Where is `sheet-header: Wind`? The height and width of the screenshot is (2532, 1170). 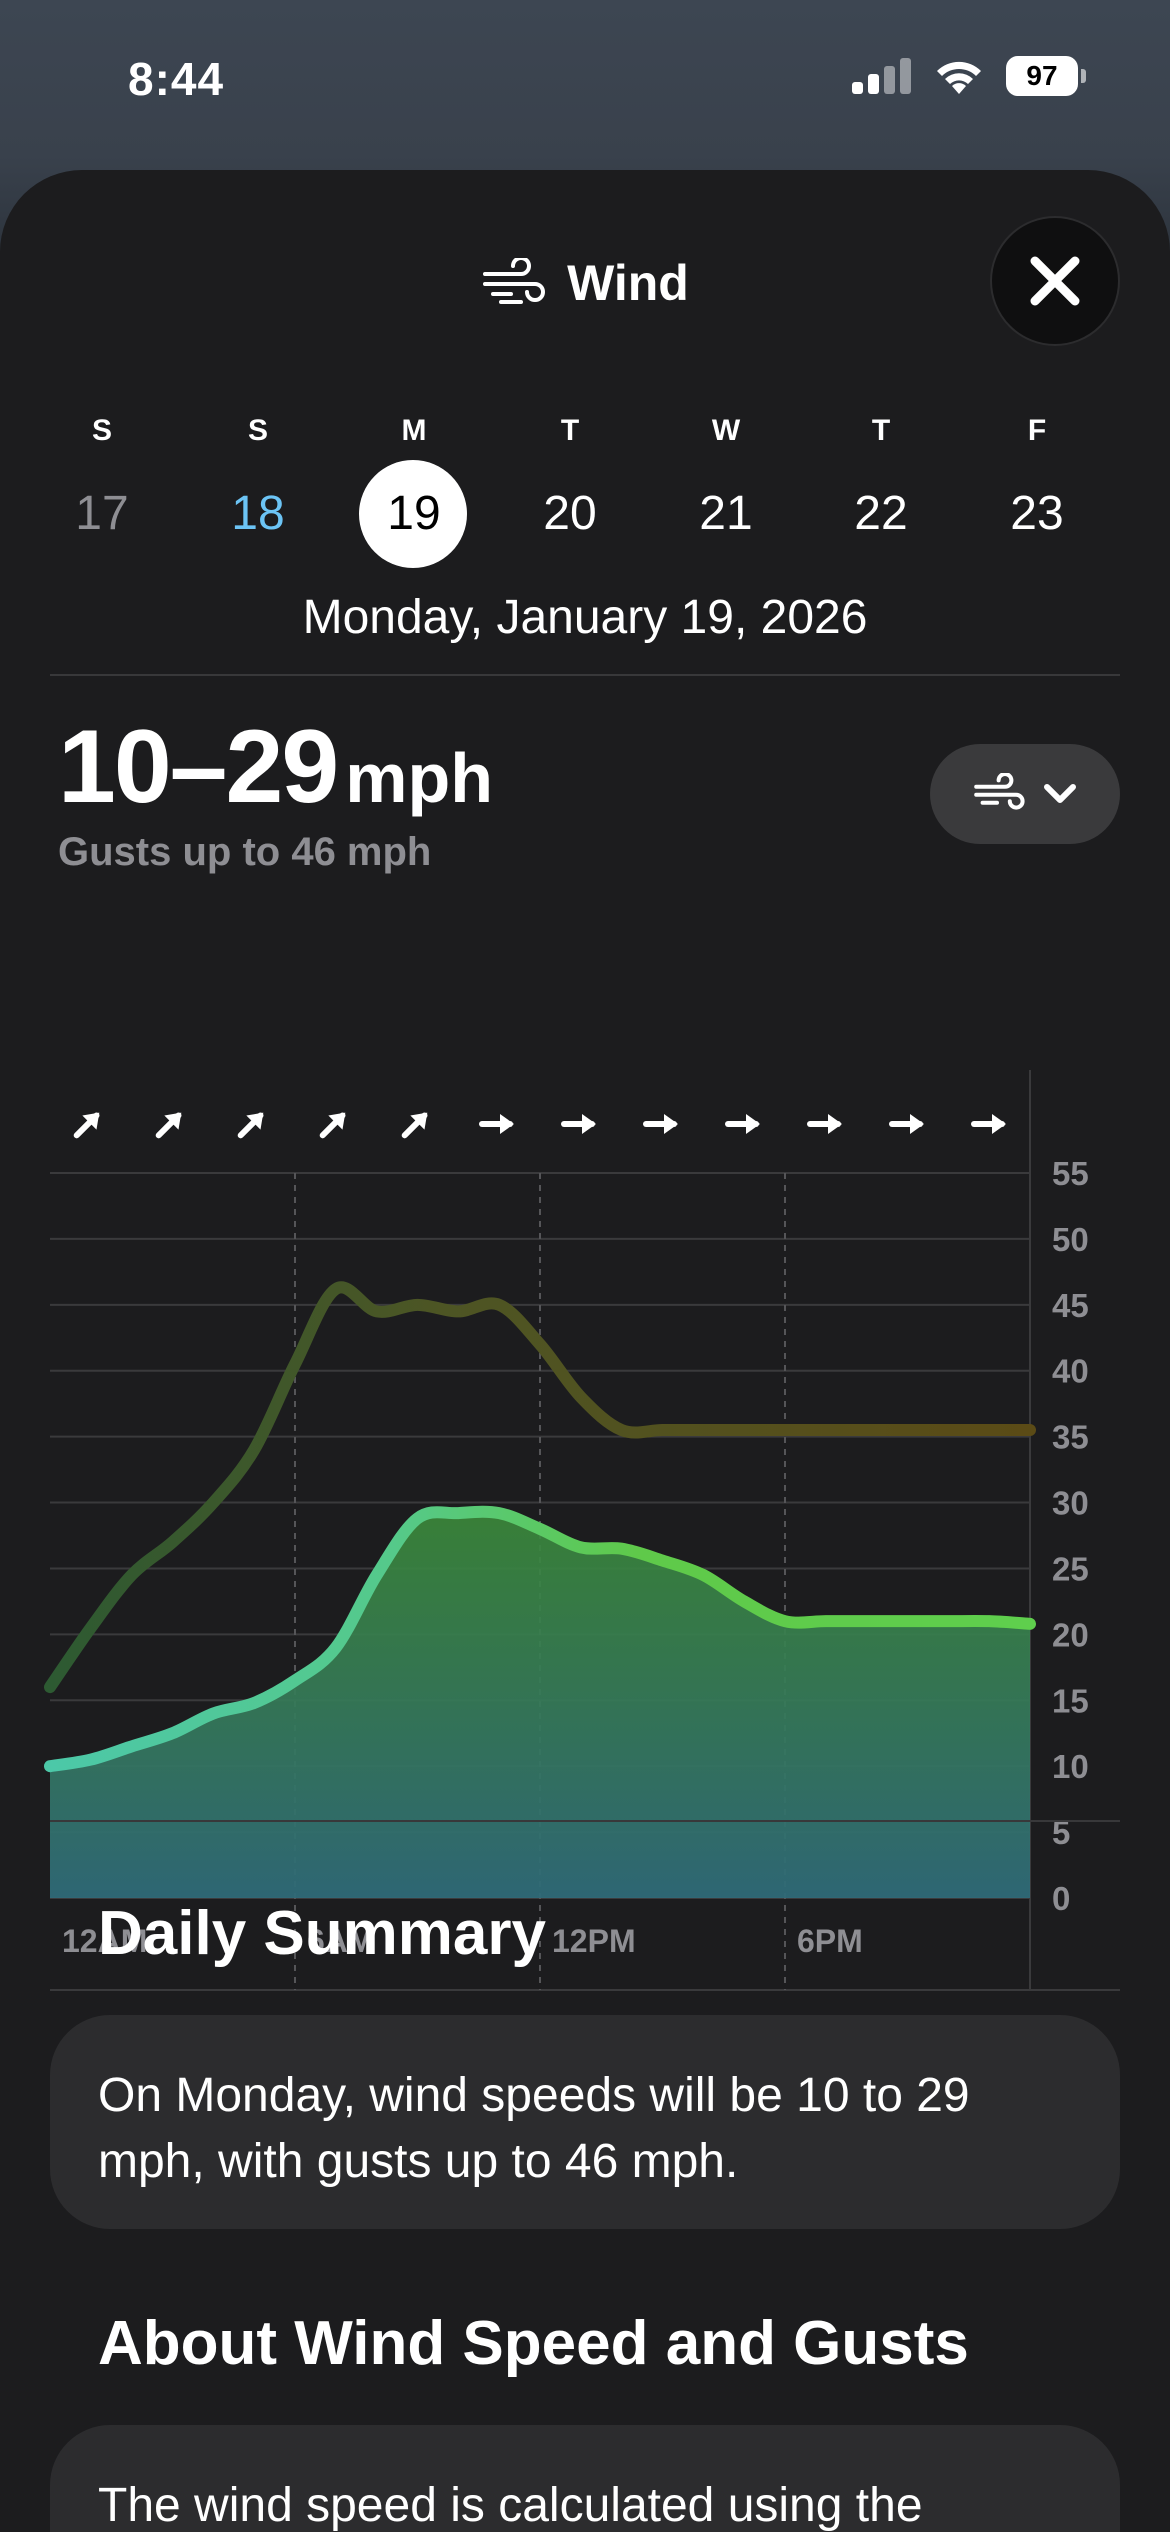
sheet-header: Wind is located at coordinates (585, 286).